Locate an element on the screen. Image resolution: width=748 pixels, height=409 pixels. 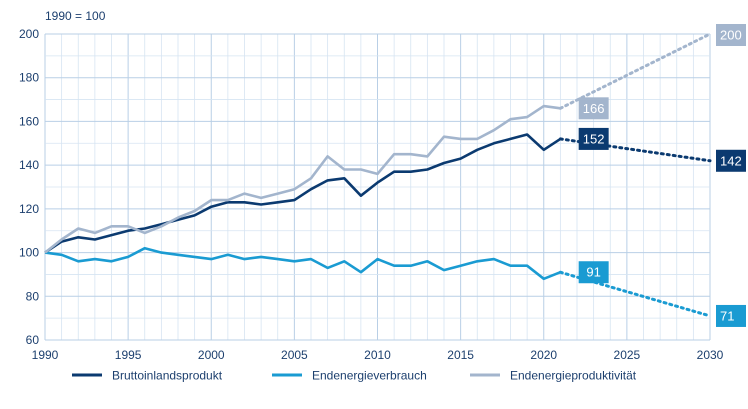
projection-value-label: 200 is located at coordinates (731, 35).